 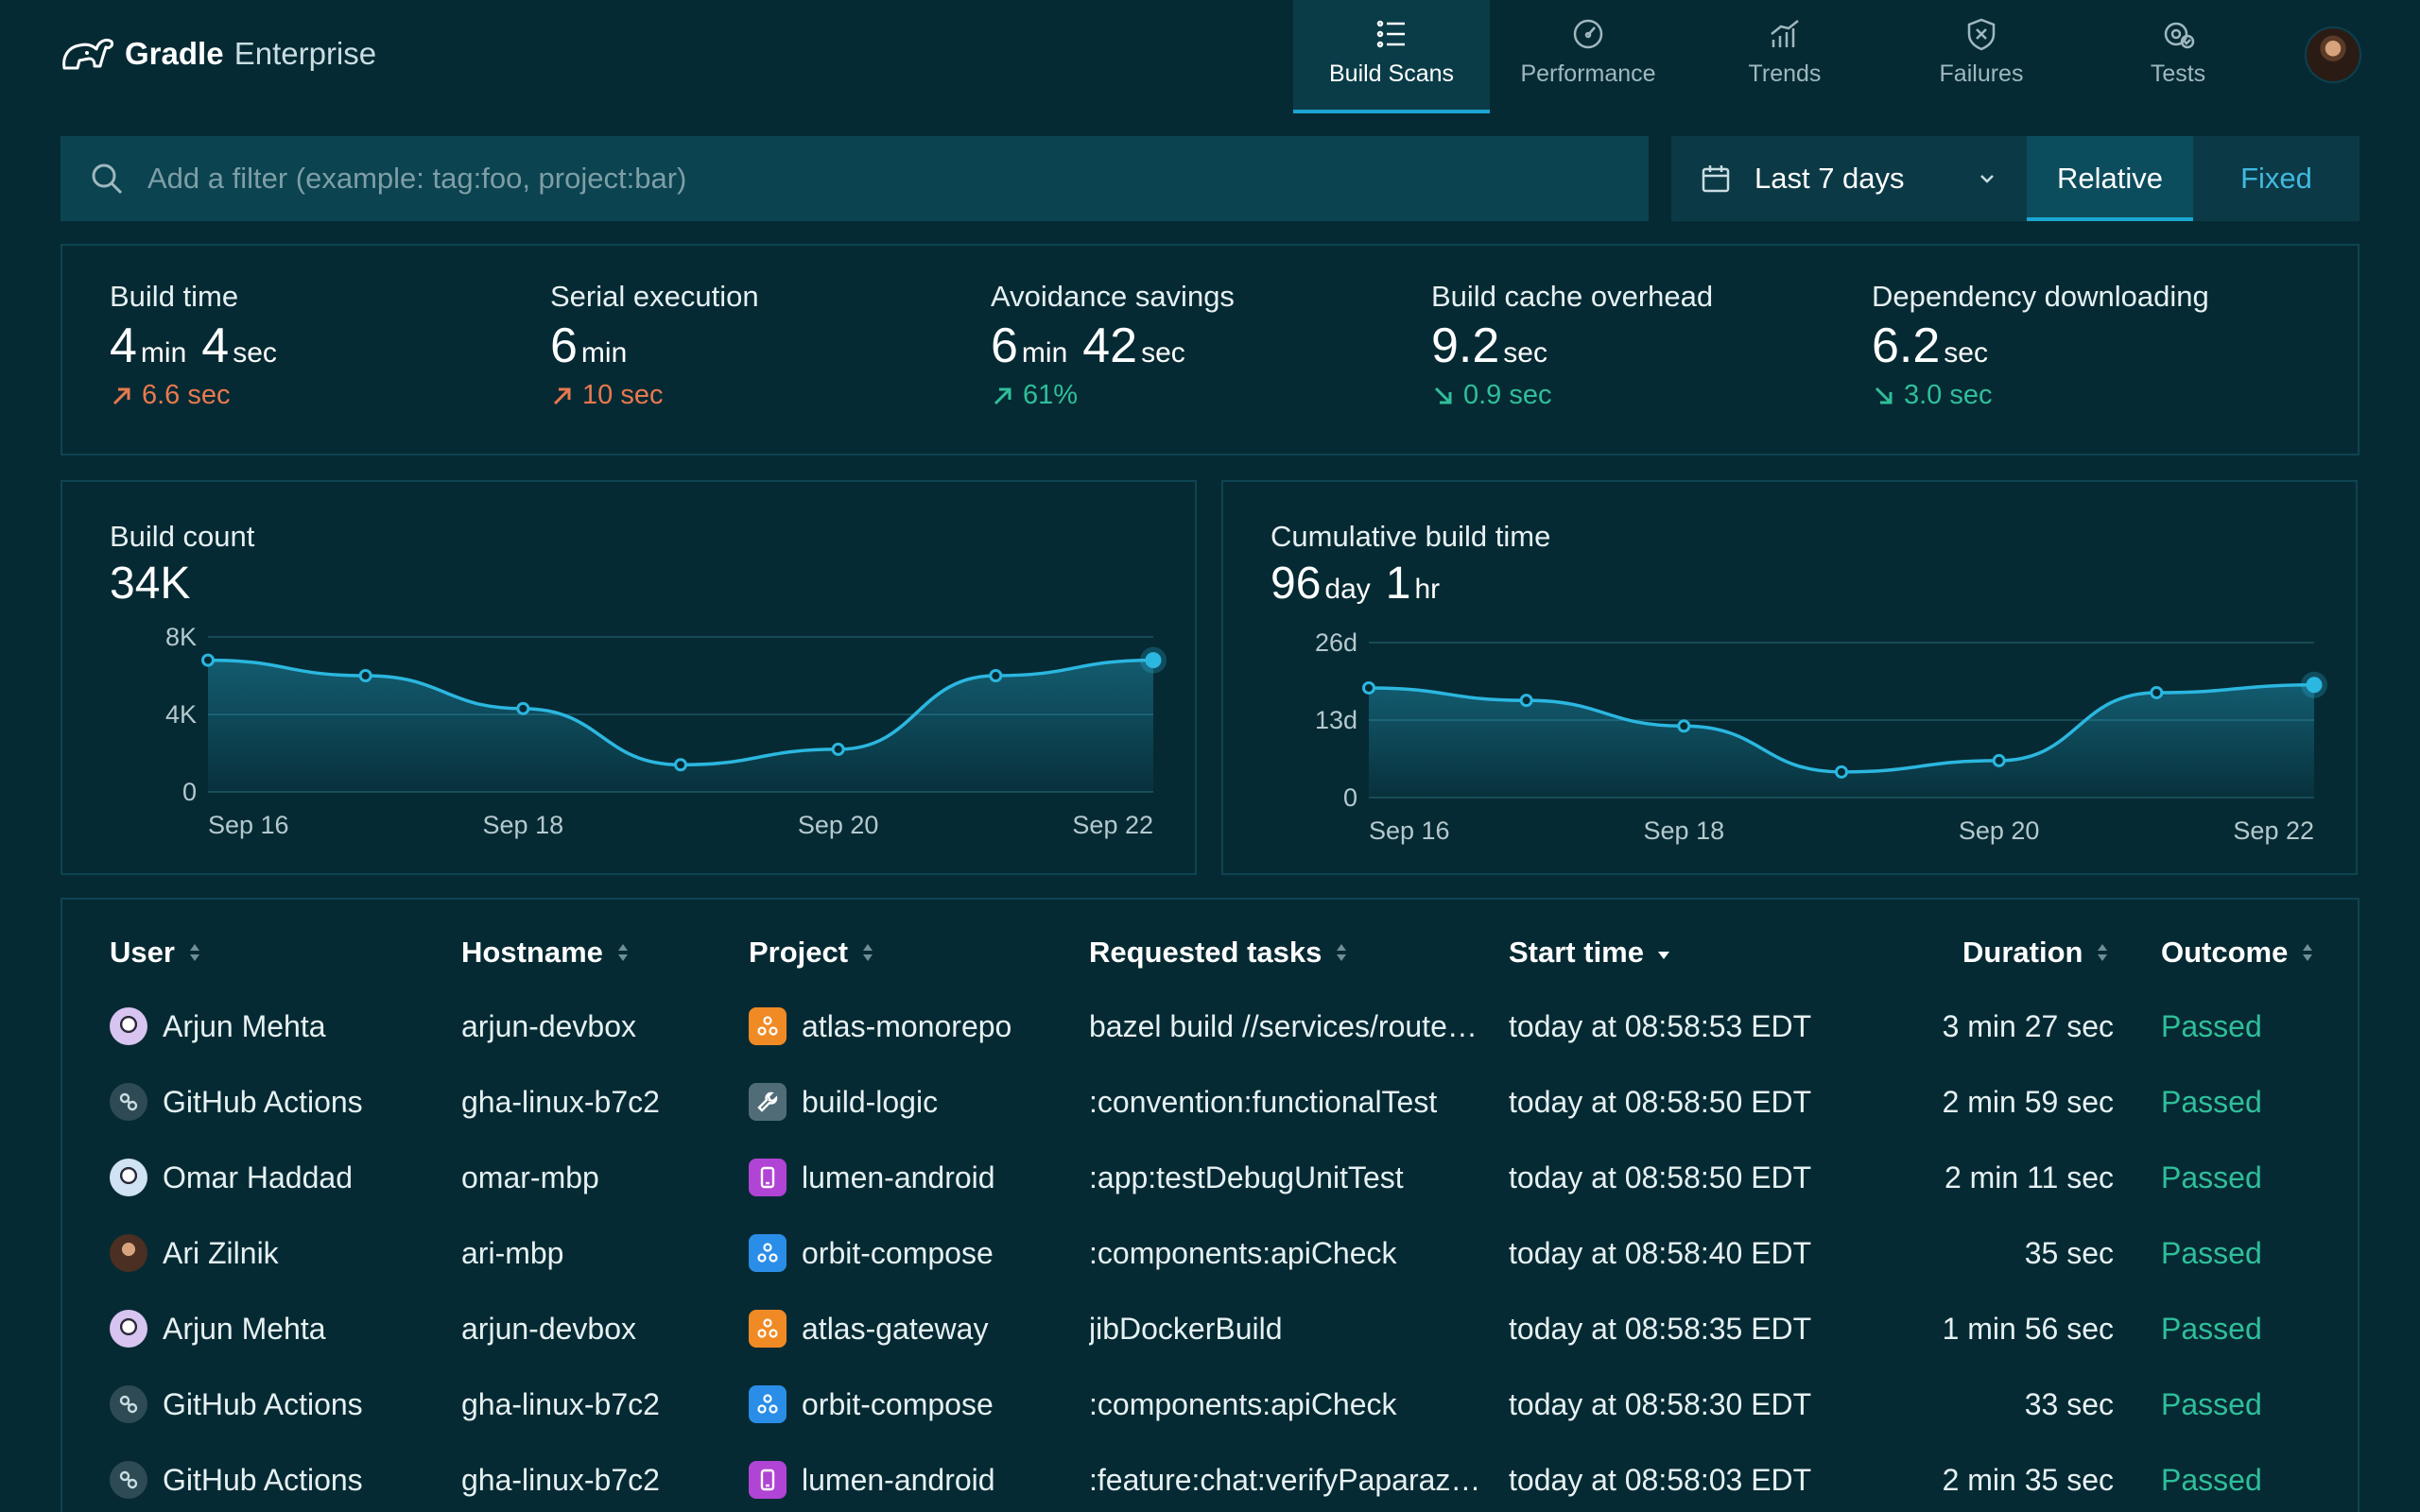 I want to click on y-tick-label: 26d, so click(x=1336, y=642).